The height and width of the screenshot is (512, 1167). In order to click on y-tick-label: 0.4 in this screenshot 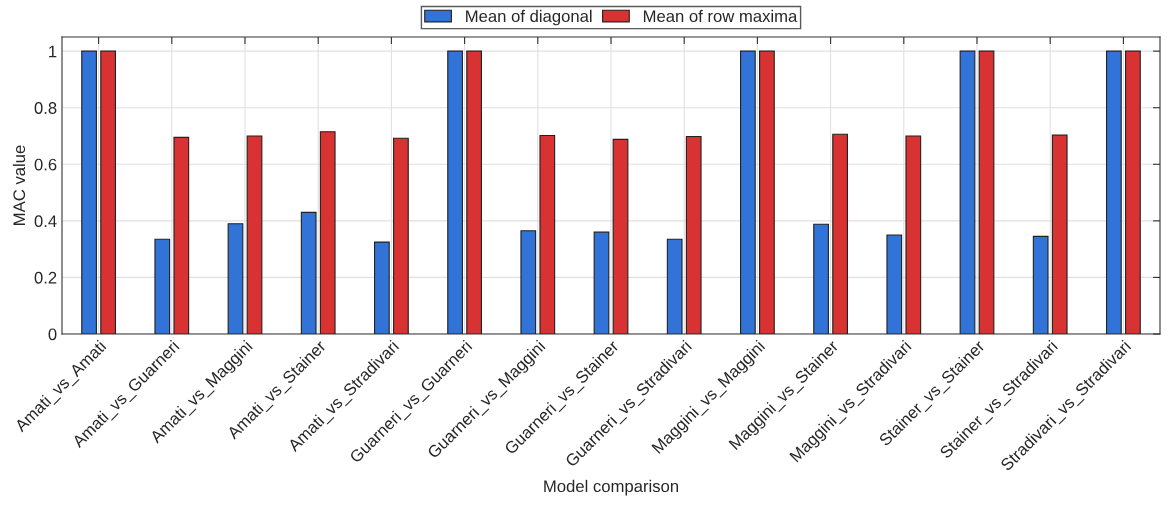, I will do `click(45, 221)`.